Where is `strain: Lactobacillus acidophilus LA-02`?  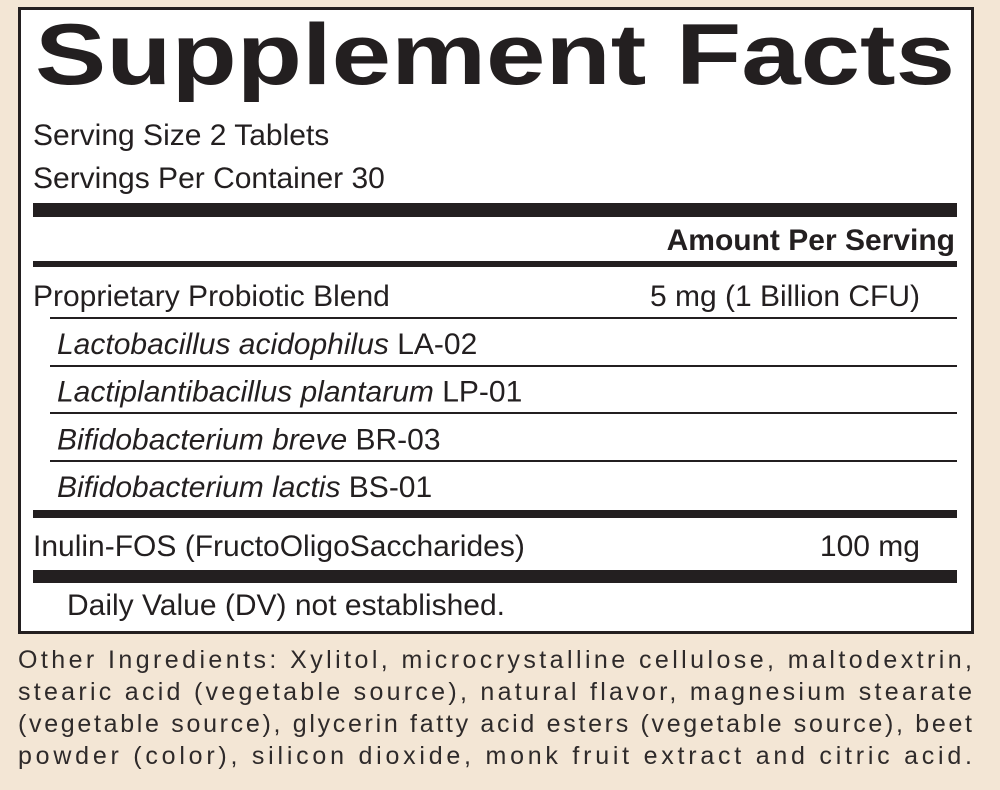
strain: Lactobacillus acidophilus LA-02 is located at coordinates (267, 344).